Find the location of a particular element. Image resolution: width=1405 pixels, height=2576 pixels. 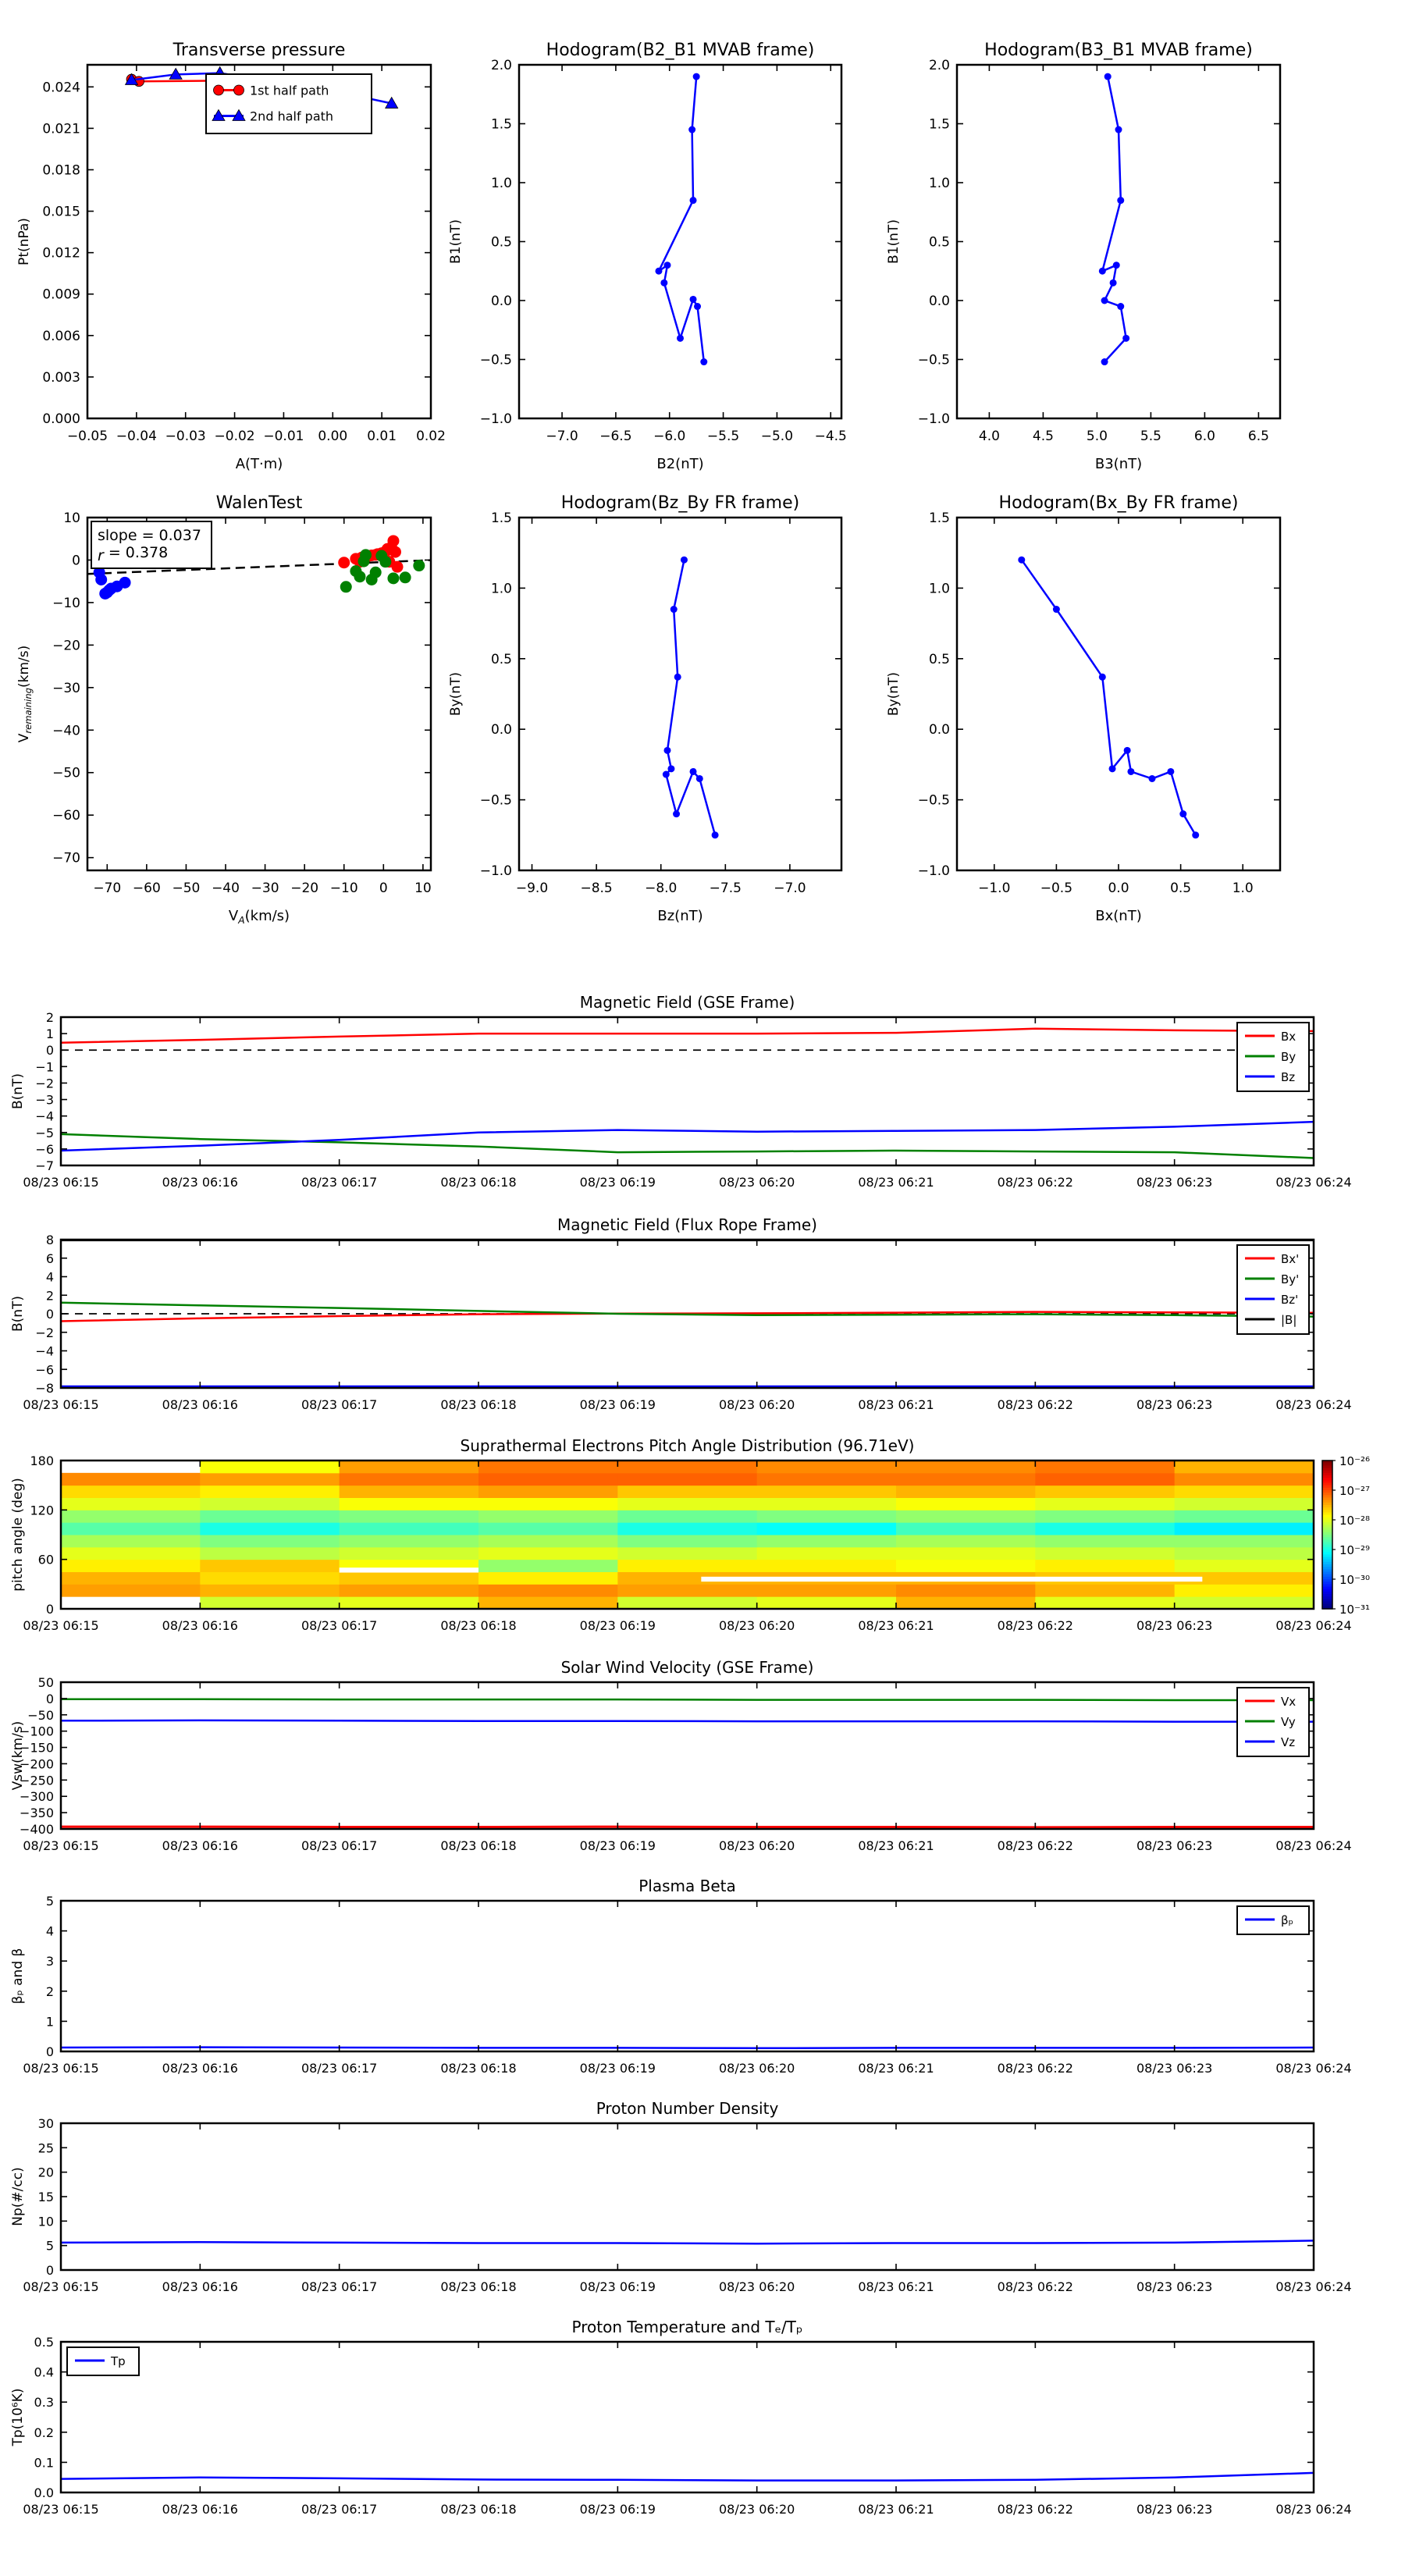

x-tick-label: −5.0 is located at coordinates (777, 436).